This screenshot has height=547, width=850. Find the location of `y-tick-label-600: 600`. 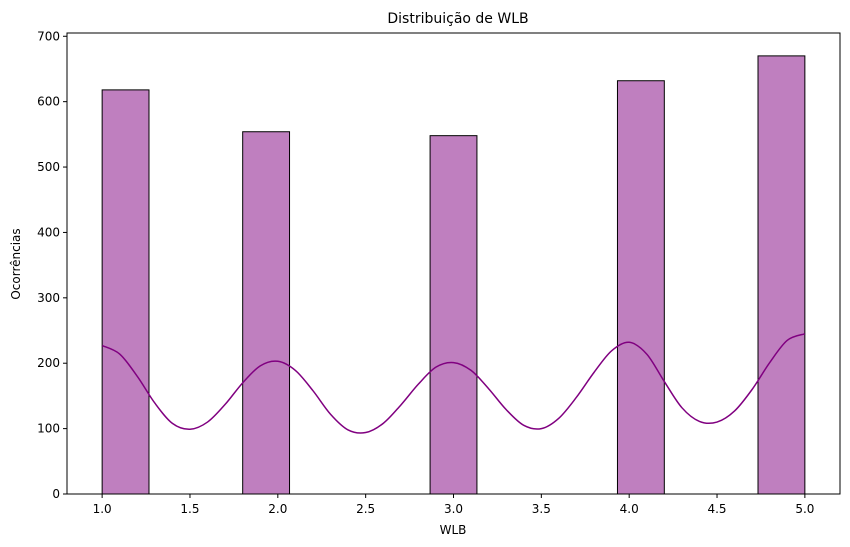

y-tick-label-600: 600 is located at coordinates (48, 102).